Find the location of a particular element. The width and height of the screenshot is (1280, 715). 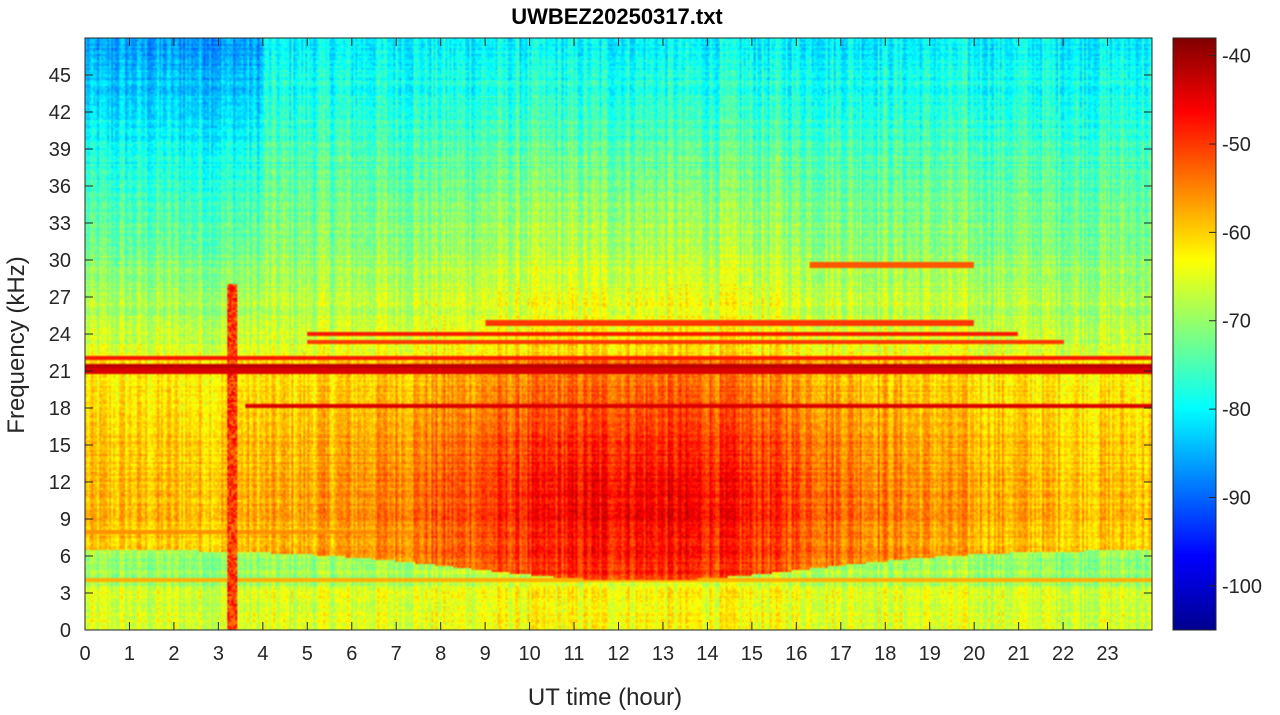

x-tick-label: 13 is located at coordinates (663, 654).